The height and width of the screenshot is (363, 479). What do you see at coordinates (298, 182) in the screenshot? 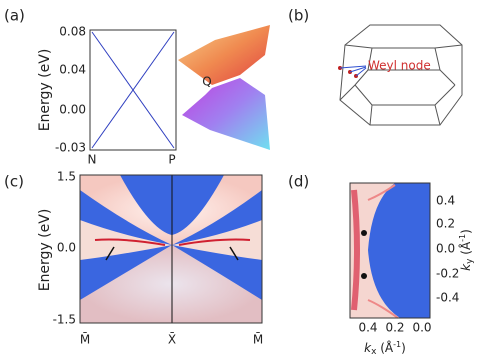
I see `panel-label: (d)` at bounding box center [298, 182].